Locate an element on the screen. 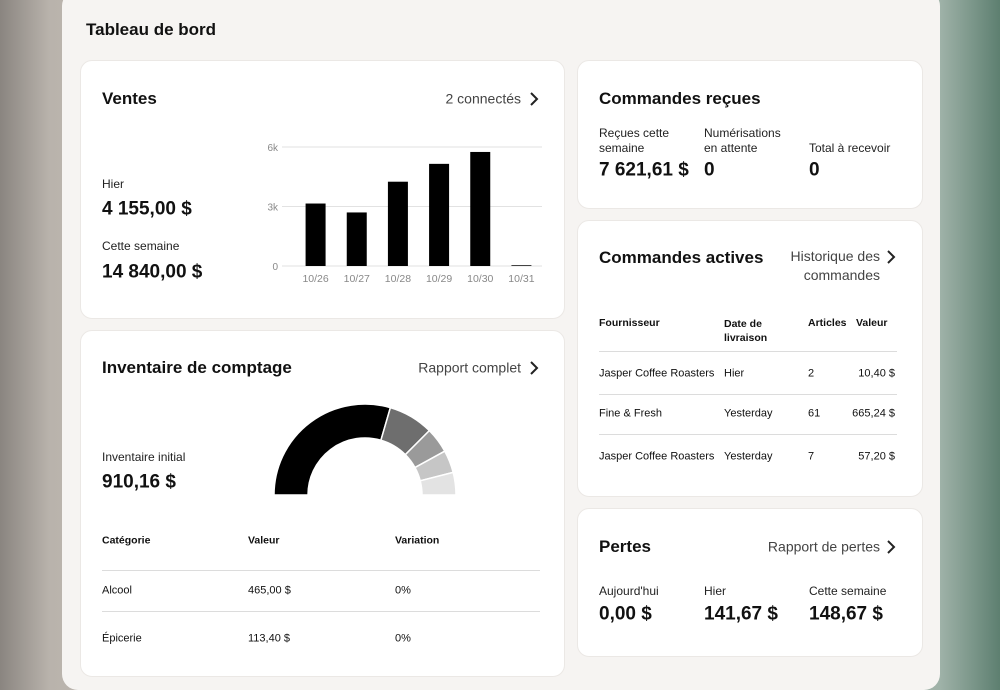 This screenshot has width=1000, height=690. stat-value: 14 840,00 $ is located at coordinates (152, 272).